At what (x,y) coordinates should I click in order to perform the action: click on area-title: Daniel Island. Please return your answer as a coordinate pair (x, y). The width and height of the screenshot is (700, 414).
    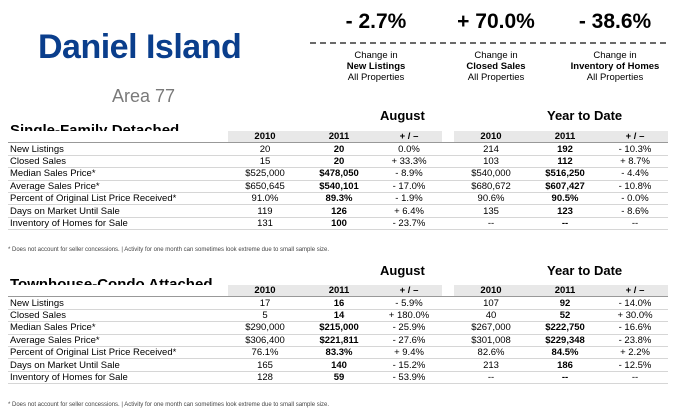
    Looking at the image, I should click on (140, 47).